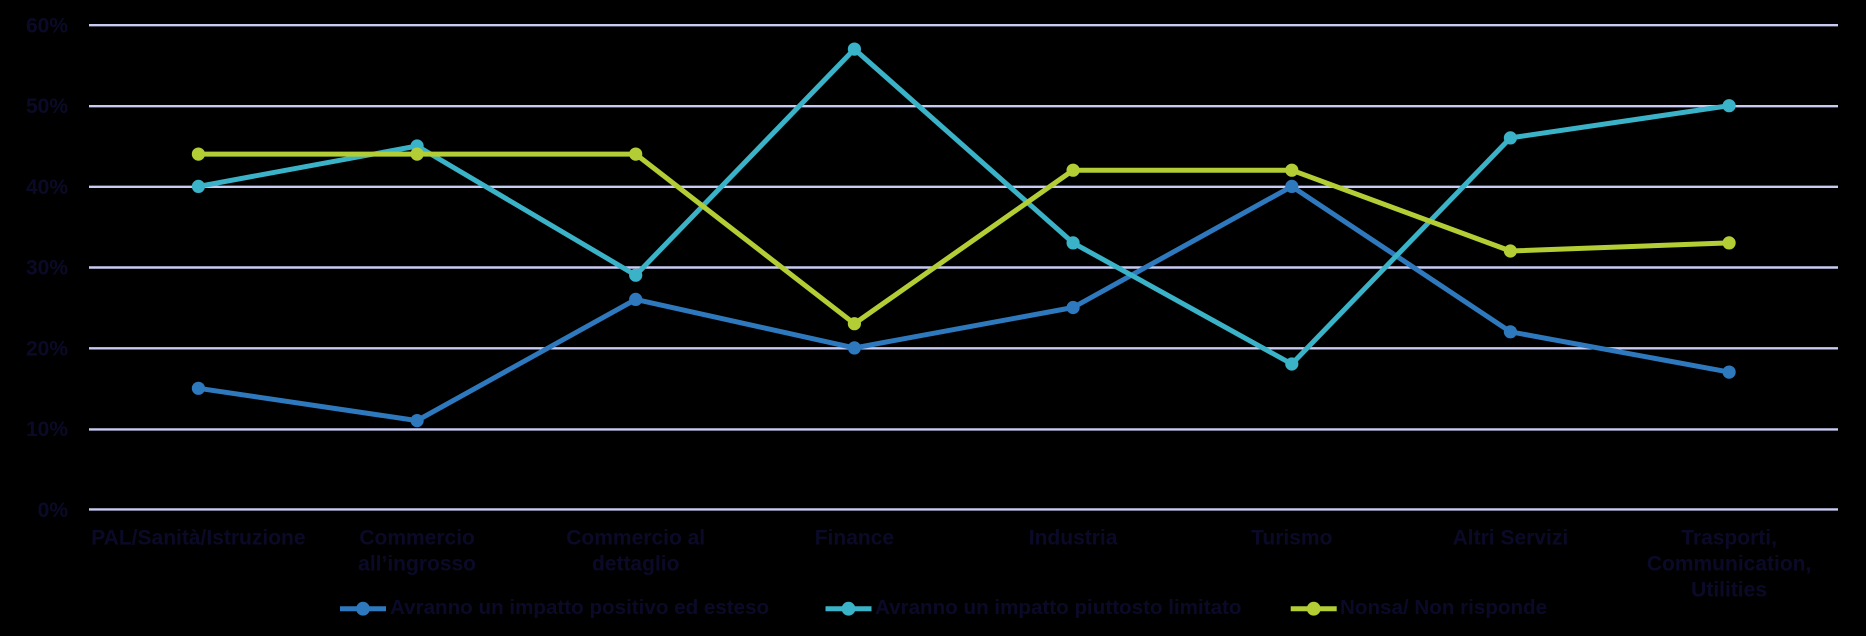  Describe the element at coordinates (854, 538) in the screenshot. I see `svg-text: Finance` at that location.